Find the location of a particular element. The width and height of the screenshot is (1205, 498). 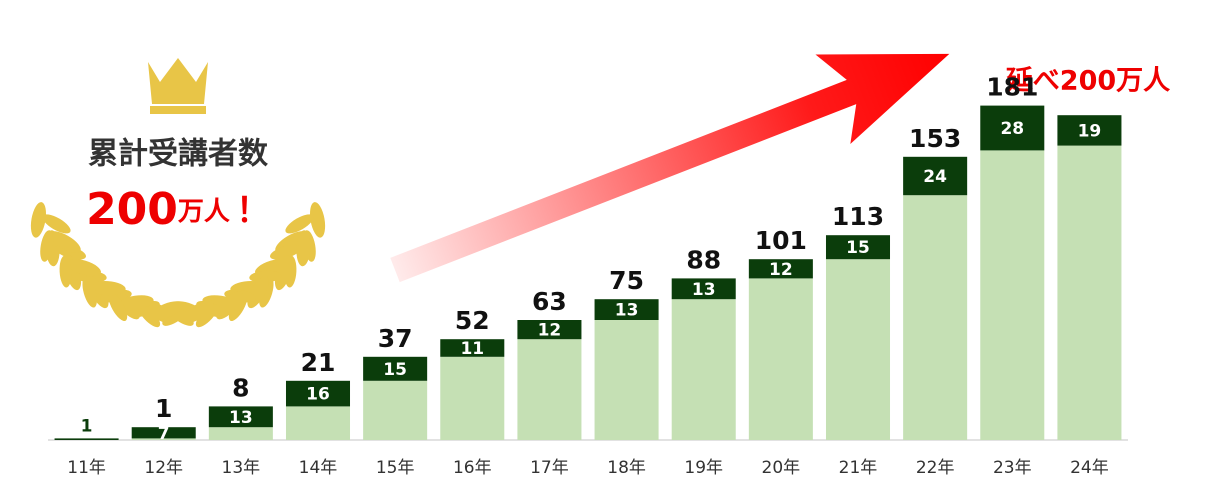

bar-label: 16 is located at coordinates (318, 395).